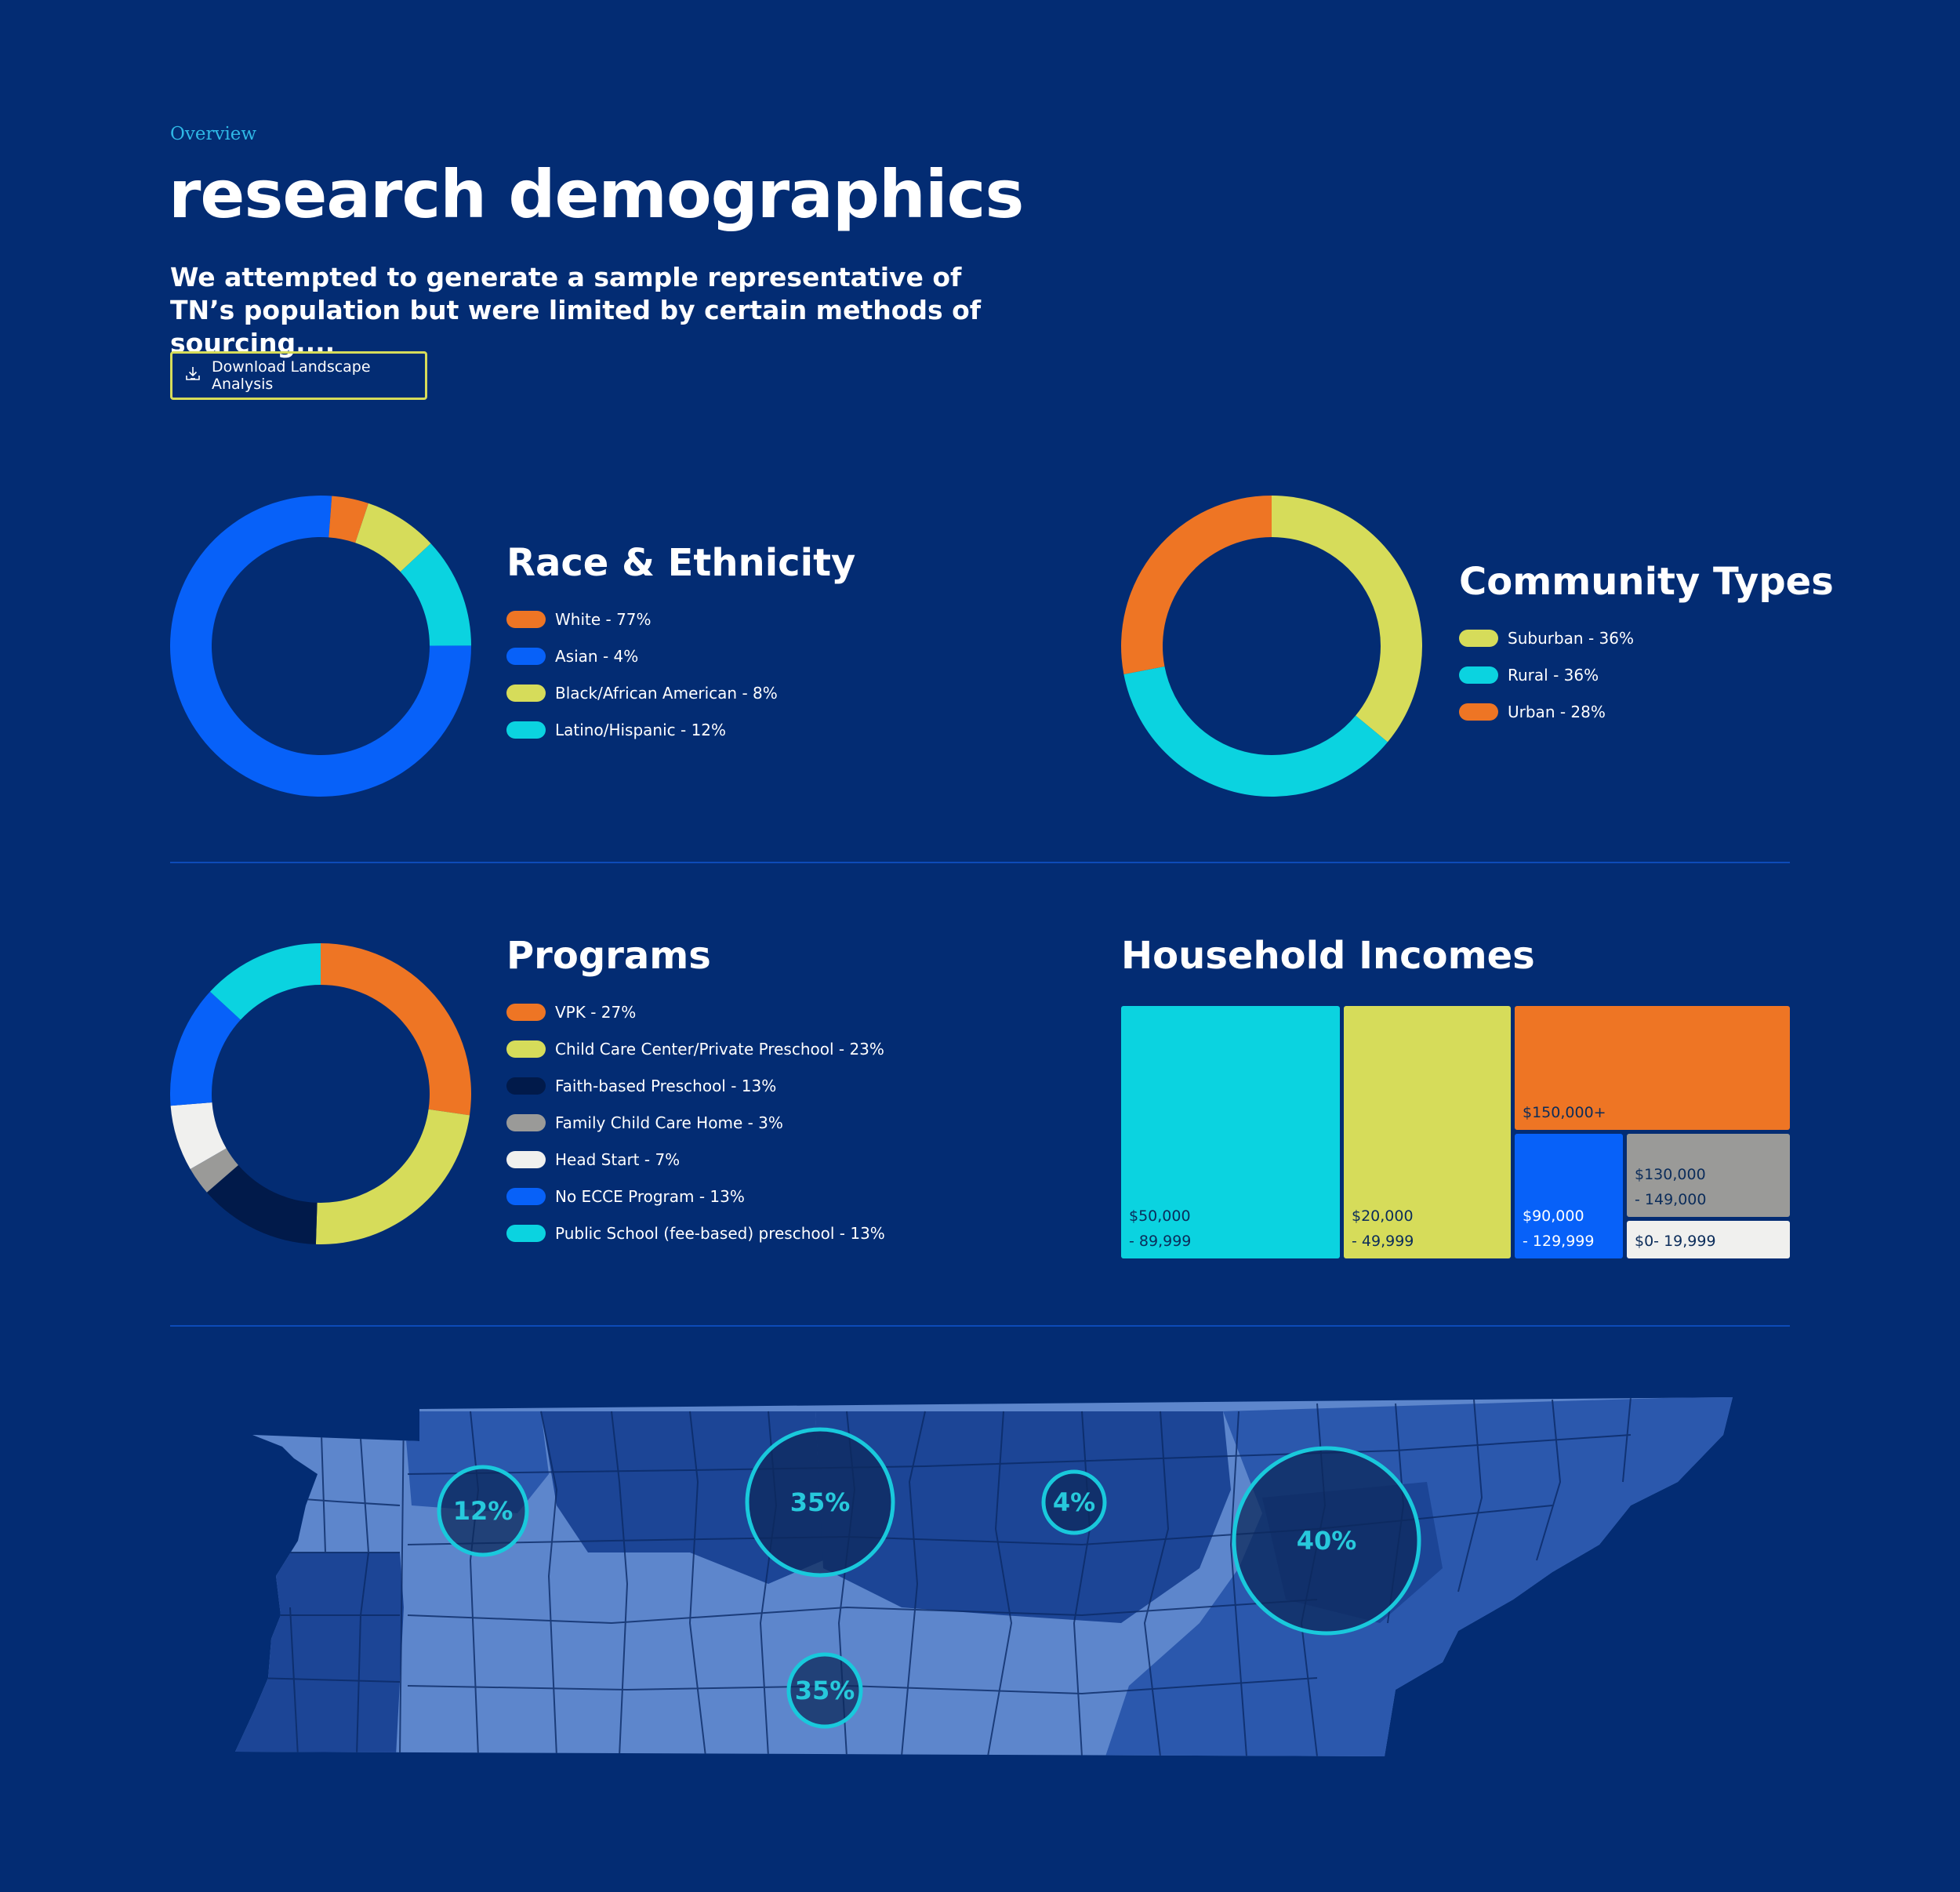 The height and width of the screenshot is (1892, 1960). I want to click on legend-item: VPK - 27%, so click(695, 1012).